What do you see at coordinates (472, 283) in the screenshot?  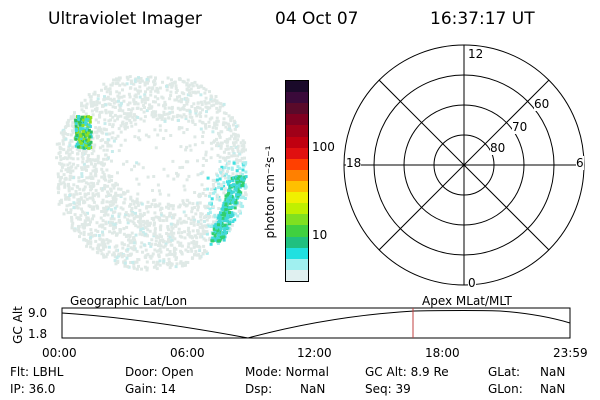 I see `polar-label-0: 0` at bounding box center [472, 283].